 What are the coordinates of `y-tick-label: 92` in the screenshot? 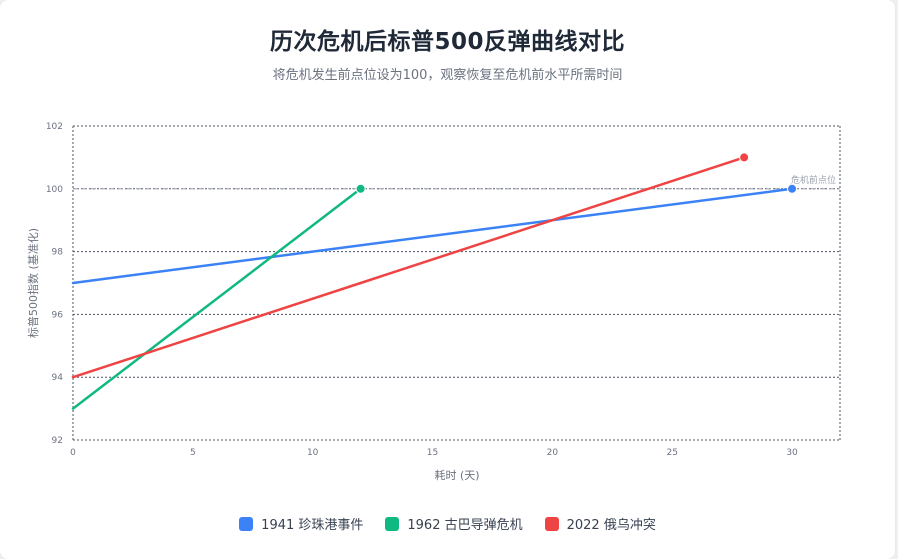 It's located at (57, 441).